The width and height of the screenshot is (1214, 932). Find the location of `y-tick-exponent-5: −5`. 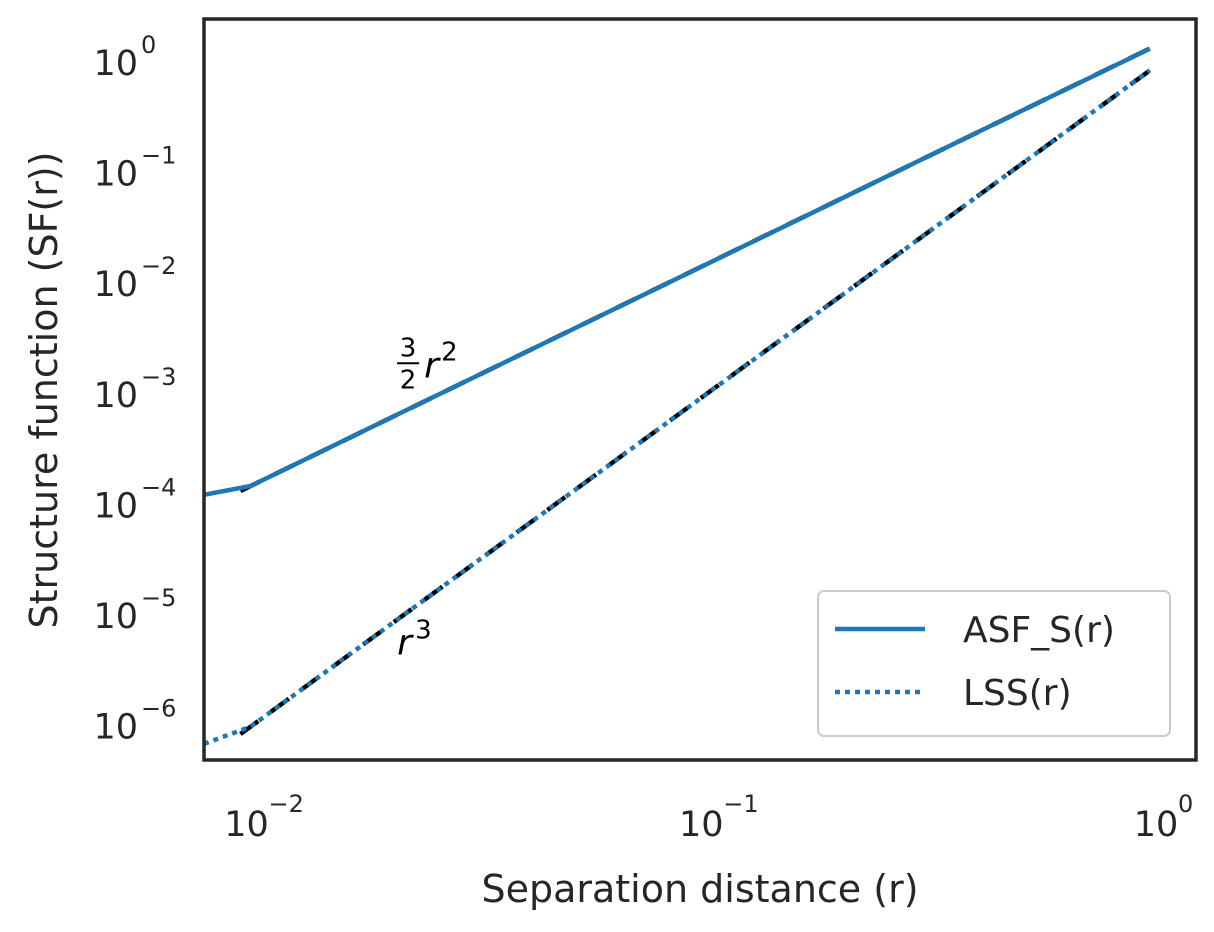

y-tick-exponent-5: −5 is located at coordinates (158, 598).